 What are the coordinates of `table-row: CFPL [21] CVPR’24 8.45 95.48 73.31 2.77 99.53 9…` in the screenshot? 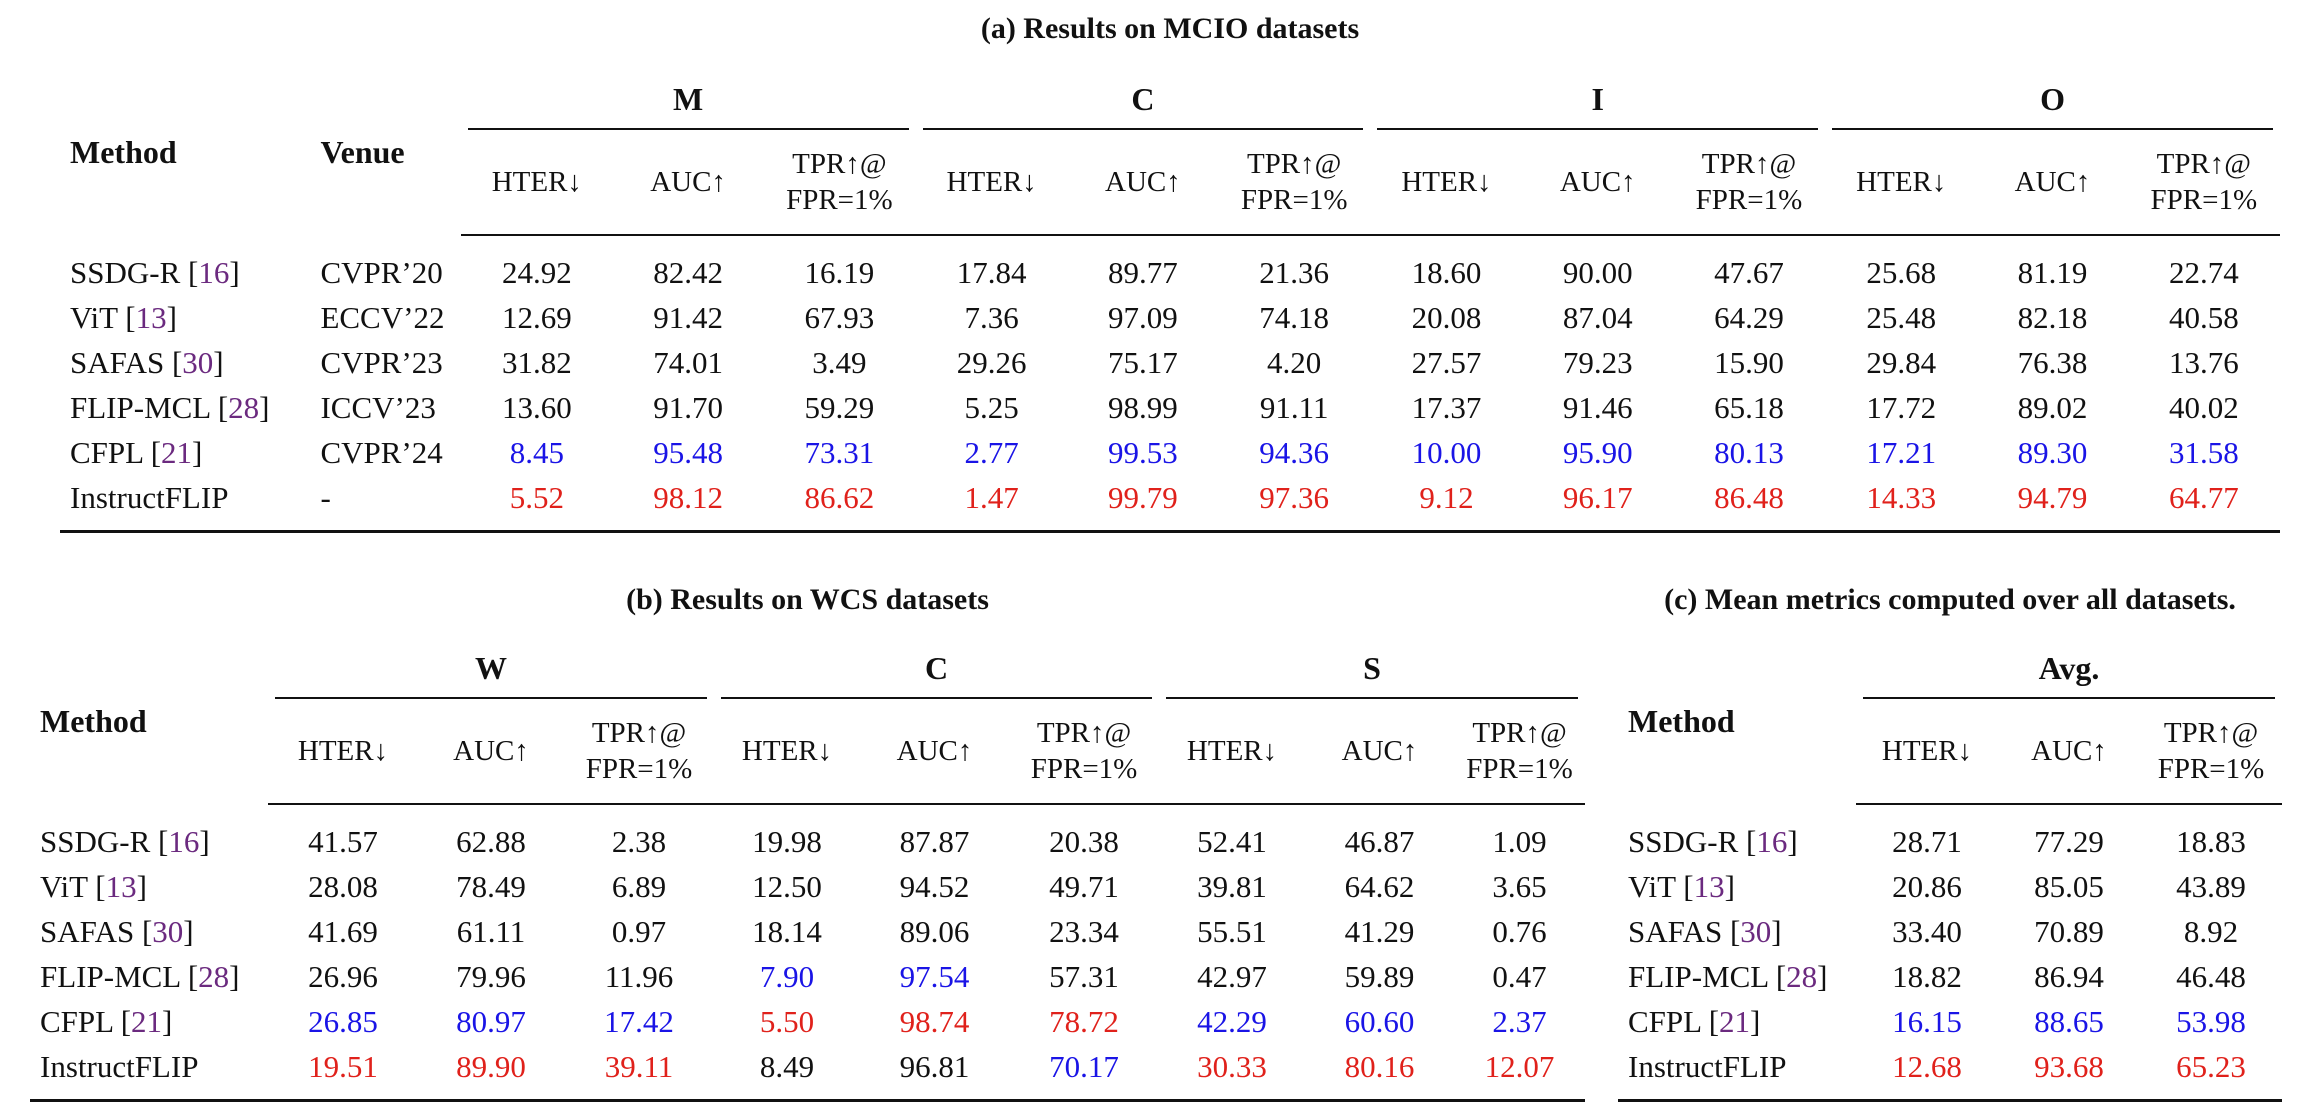 It's located at (1170, 452).